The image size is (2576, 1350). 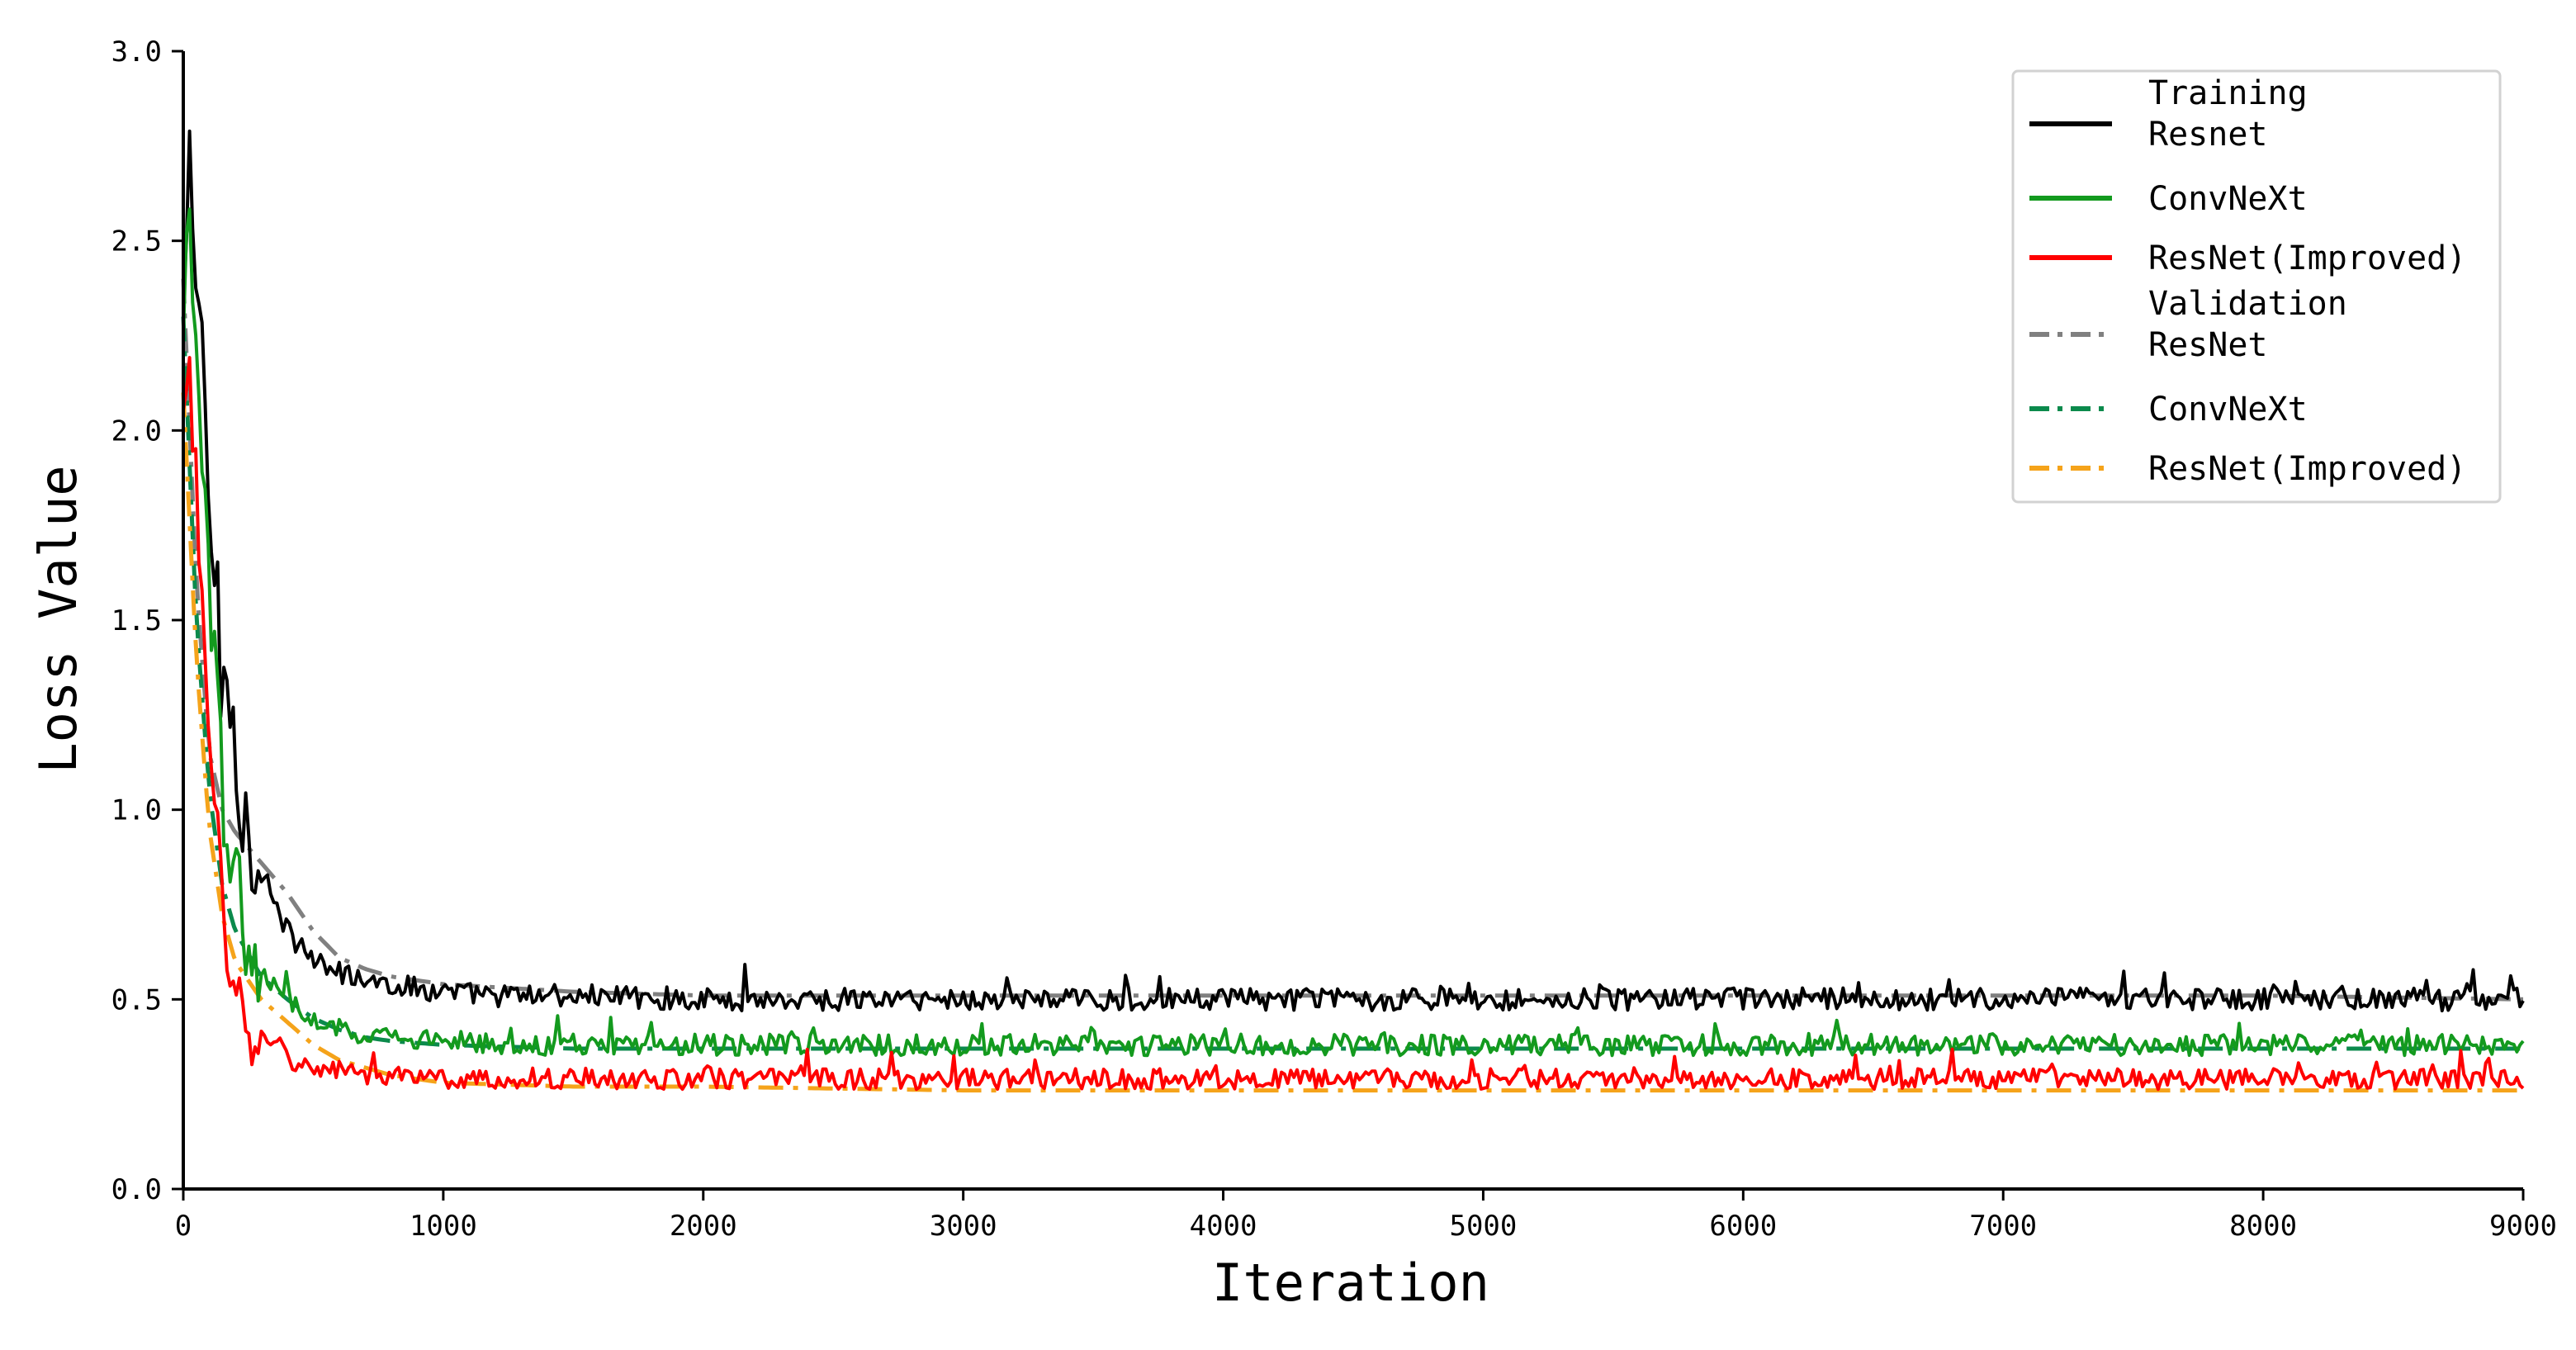 What do you see at coordinates (1483, 1226) in the screenshot?
I see `x-tick-label: 5000` at bounding box center [1483, 1226].